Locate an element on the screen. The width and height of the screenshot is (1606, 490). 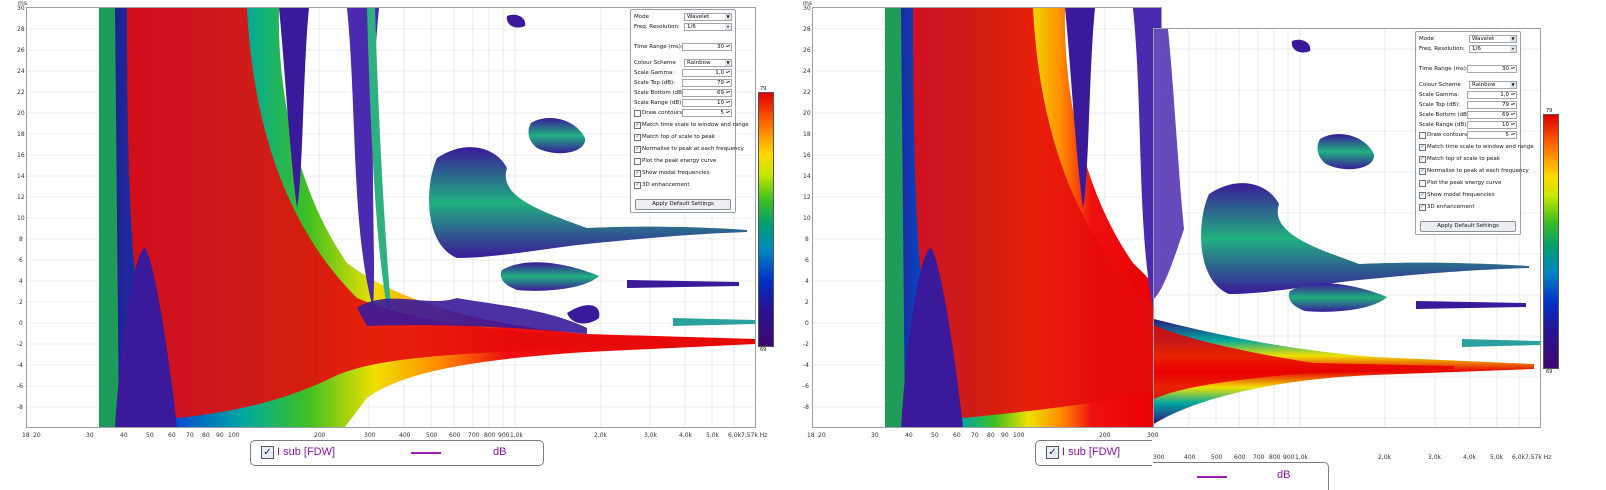
legend-series-name: I sub [FDW] is located at coordinates (1091, 452).